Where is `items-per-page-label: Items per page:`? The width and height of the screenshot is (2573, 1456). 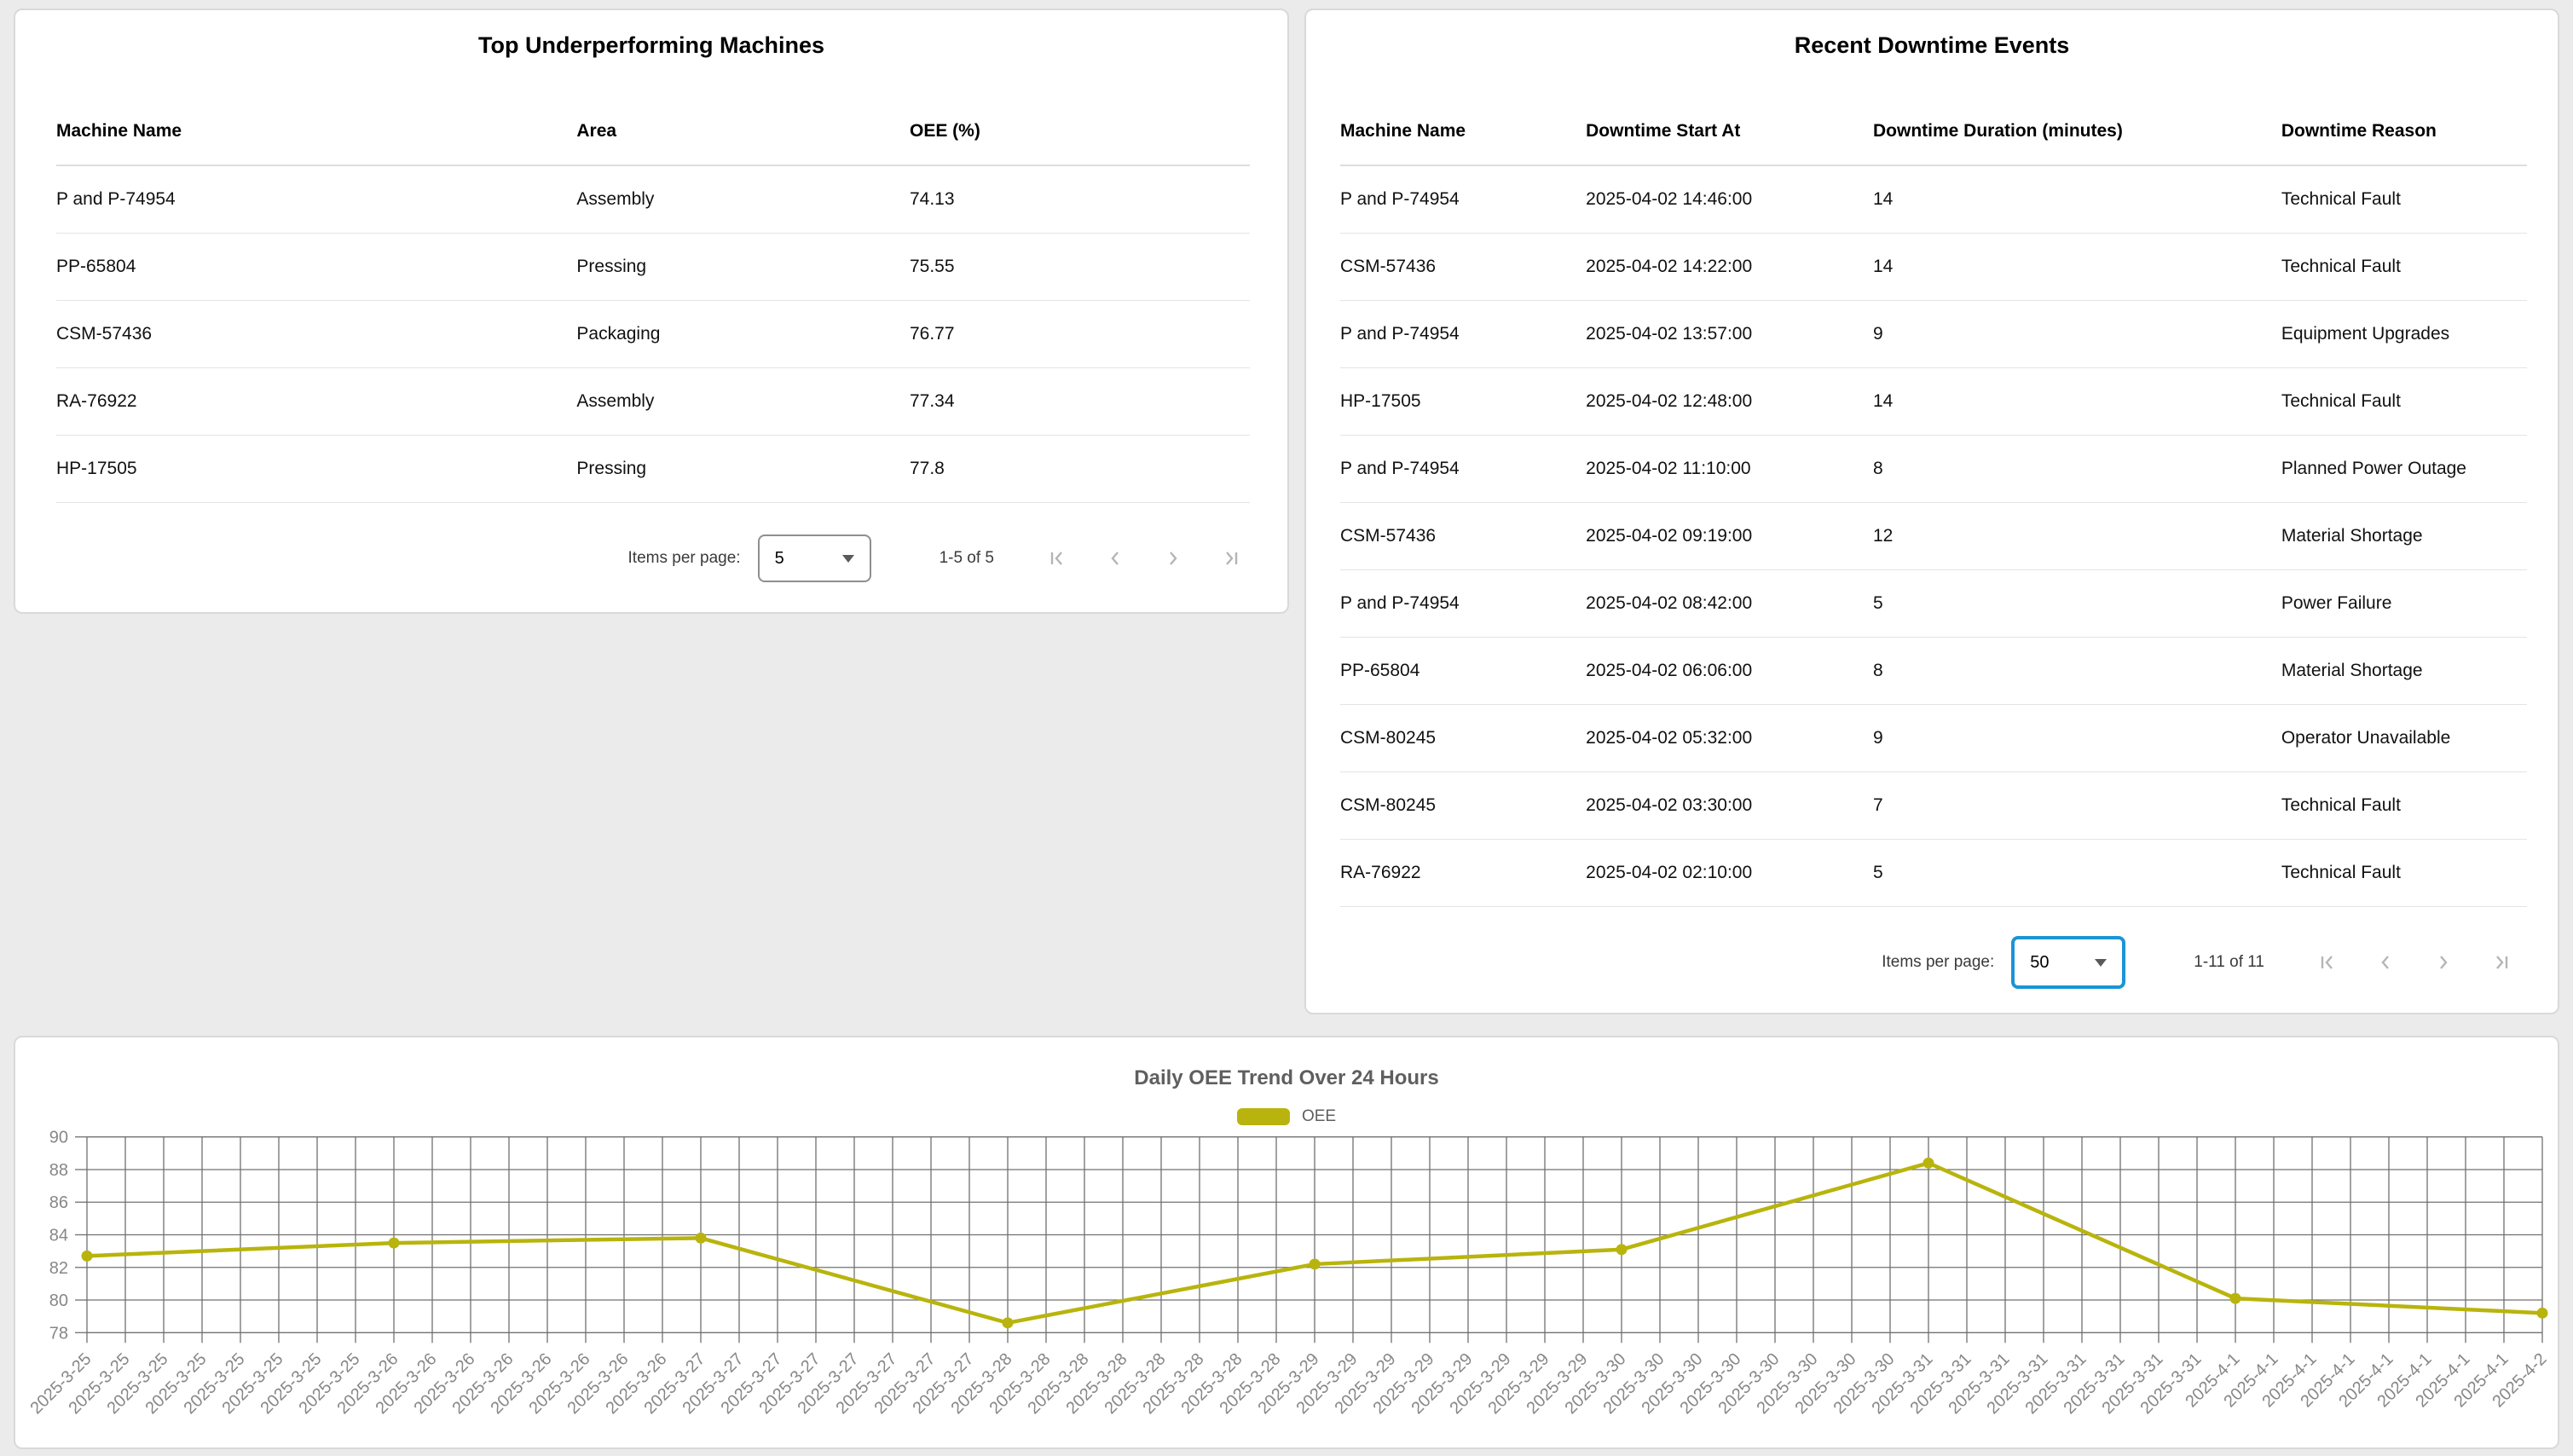
items-per-page-label: Items per page: is located at coordinates (1938, 962).